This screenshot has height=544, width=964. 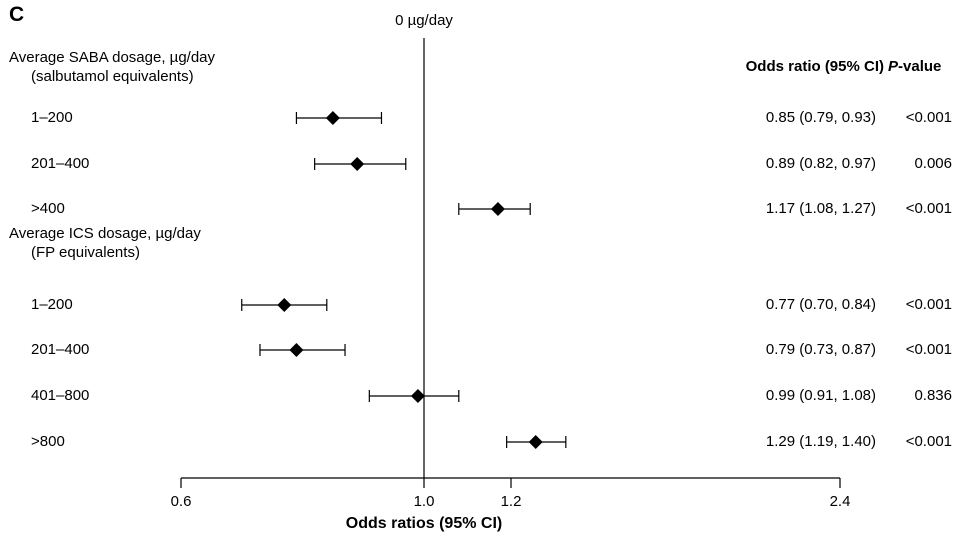 What do you see at coordinates (424, 501) in the screenshot?
I see `x-tick-label-1: 1.0` at bounding box center [424, 501].